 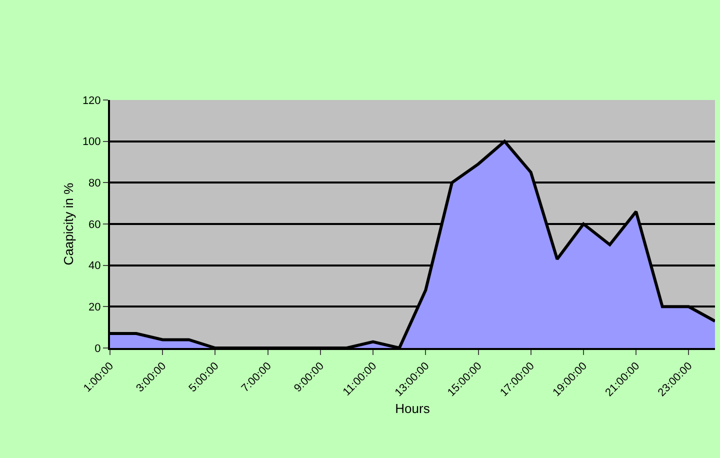 I want to click on x-axis-title: Hours, so click(x=412, y=408).